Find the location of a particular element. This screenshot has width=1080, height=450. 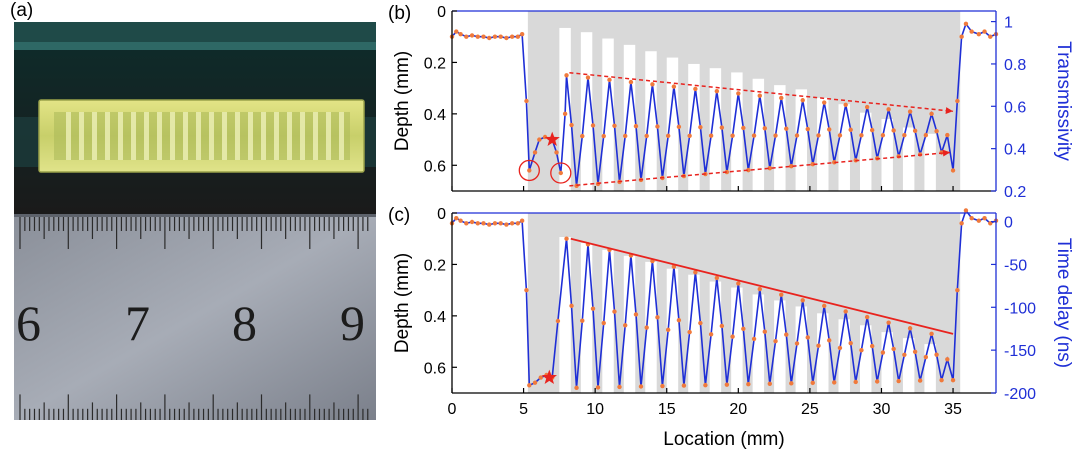

x-tick-label: 30 is located at coordinates (882, 409).